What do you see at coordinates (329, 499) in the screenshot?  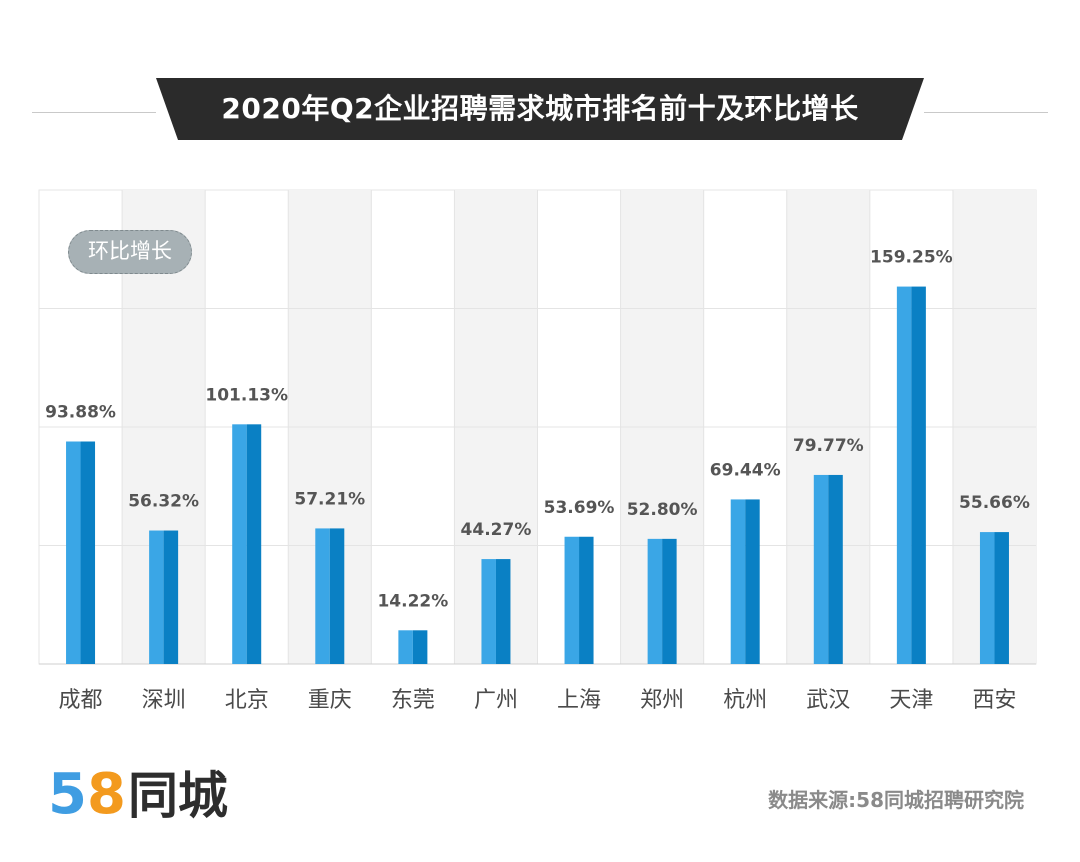 I see `value-label: 57.21%` at bounding box center [329, 499].